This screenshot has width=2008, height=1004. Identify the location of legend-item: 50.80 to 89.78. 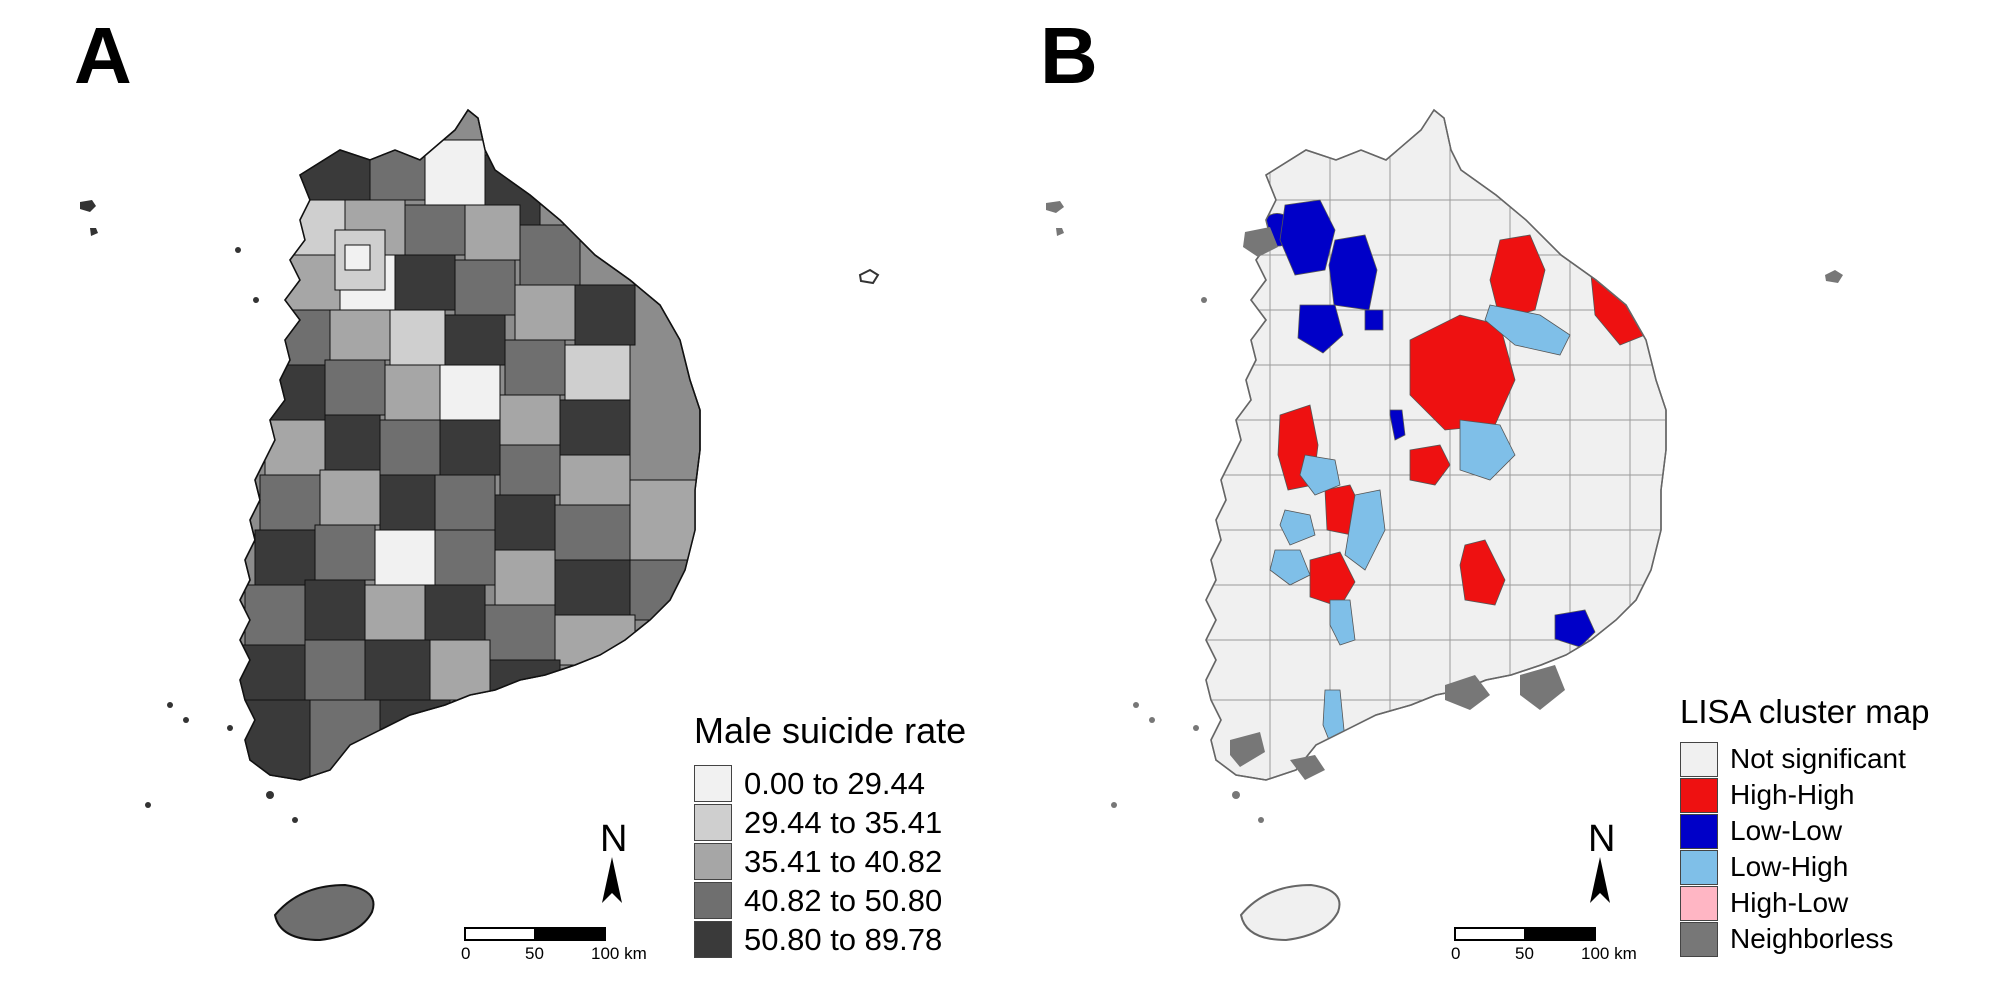
(830, 939).